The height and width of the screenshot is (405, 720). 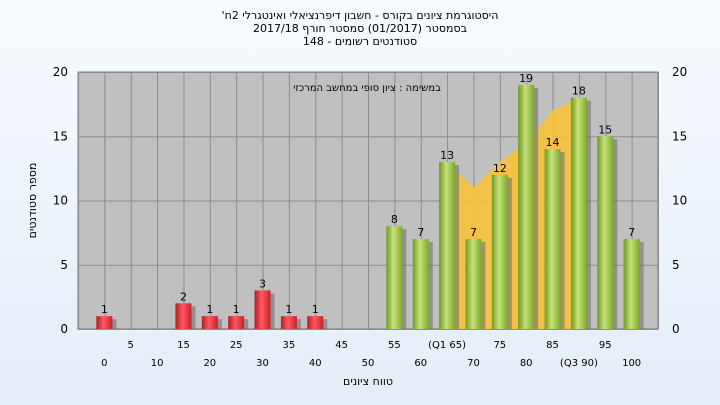 What do you see at coordinates (394, 219) in the screenshot?
I see `bar-value-label: 8` at bounding box center [394, 219].